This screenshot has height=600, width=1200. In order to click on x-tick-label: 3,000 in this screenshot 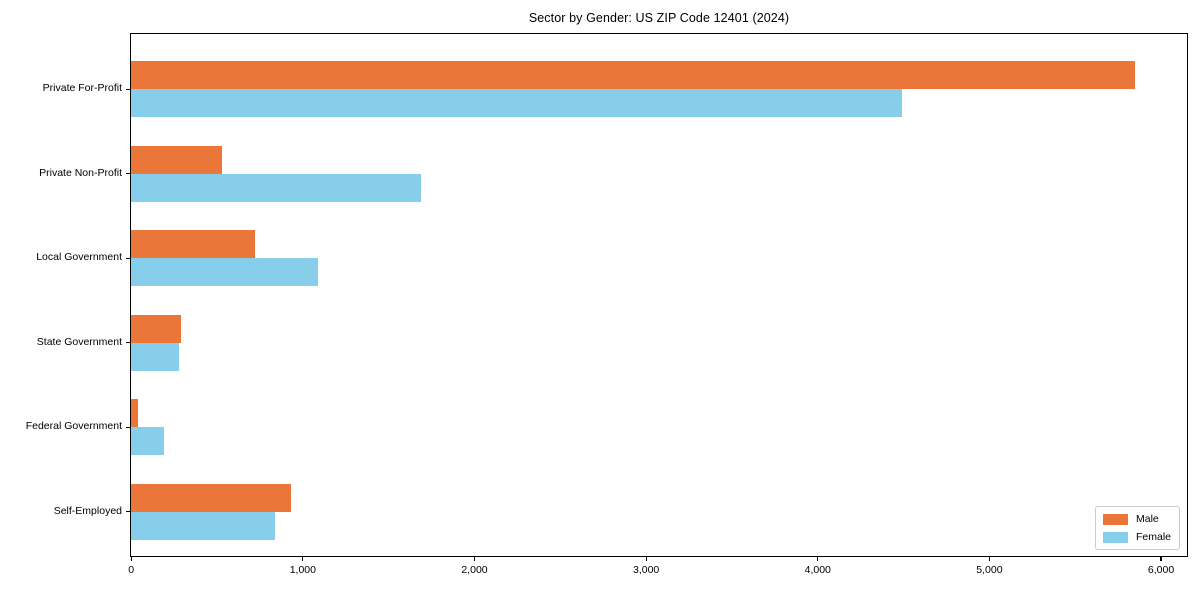, I will do `click(646, 570)`.